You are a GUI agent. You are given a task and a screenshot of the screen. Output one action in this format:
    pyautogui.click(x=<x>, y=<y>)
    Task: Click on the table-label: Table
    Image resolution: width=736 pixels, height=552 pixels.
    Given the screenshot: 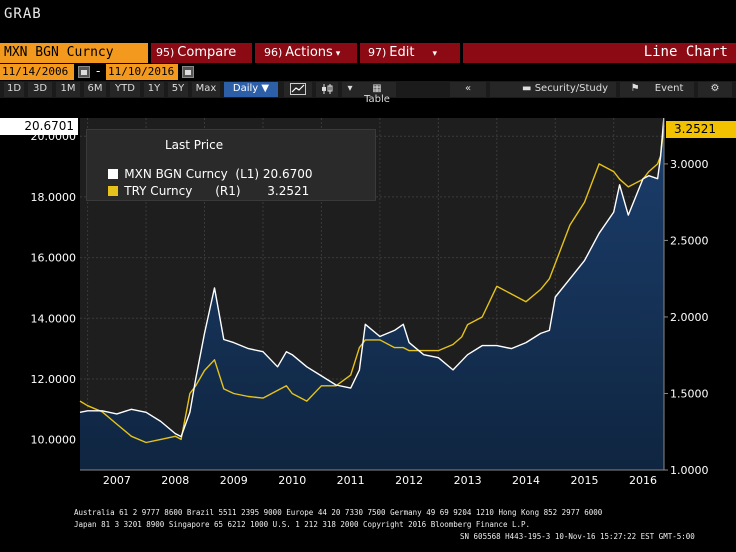 What is the action you would take?
    pyautogui.click(x=377, y=99)
    